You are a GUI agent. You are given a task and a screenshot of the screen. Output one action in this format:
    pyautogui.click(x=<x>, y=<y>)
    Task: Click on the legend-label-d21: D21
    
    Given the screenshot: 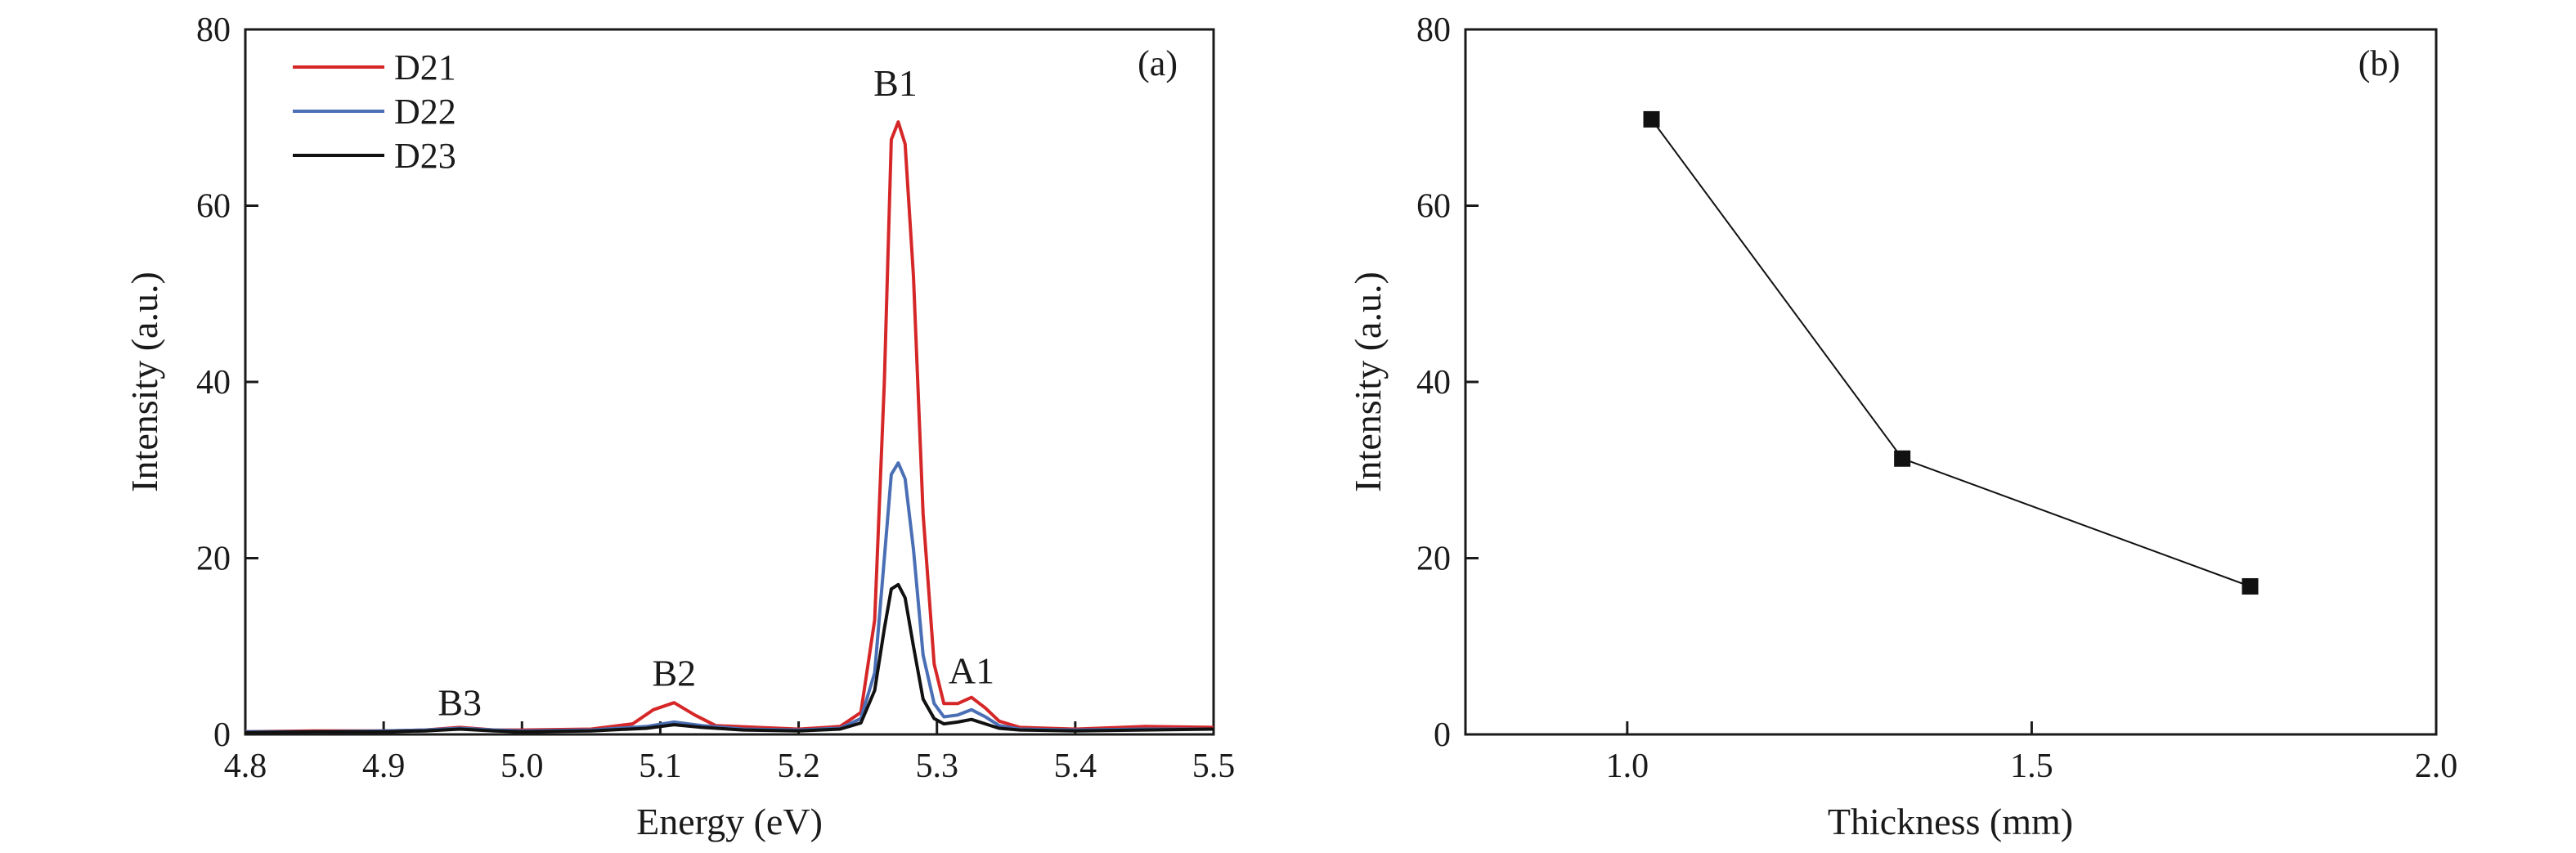 What is the action you would take?
    pyautogui.click(x=425, y=67)
    